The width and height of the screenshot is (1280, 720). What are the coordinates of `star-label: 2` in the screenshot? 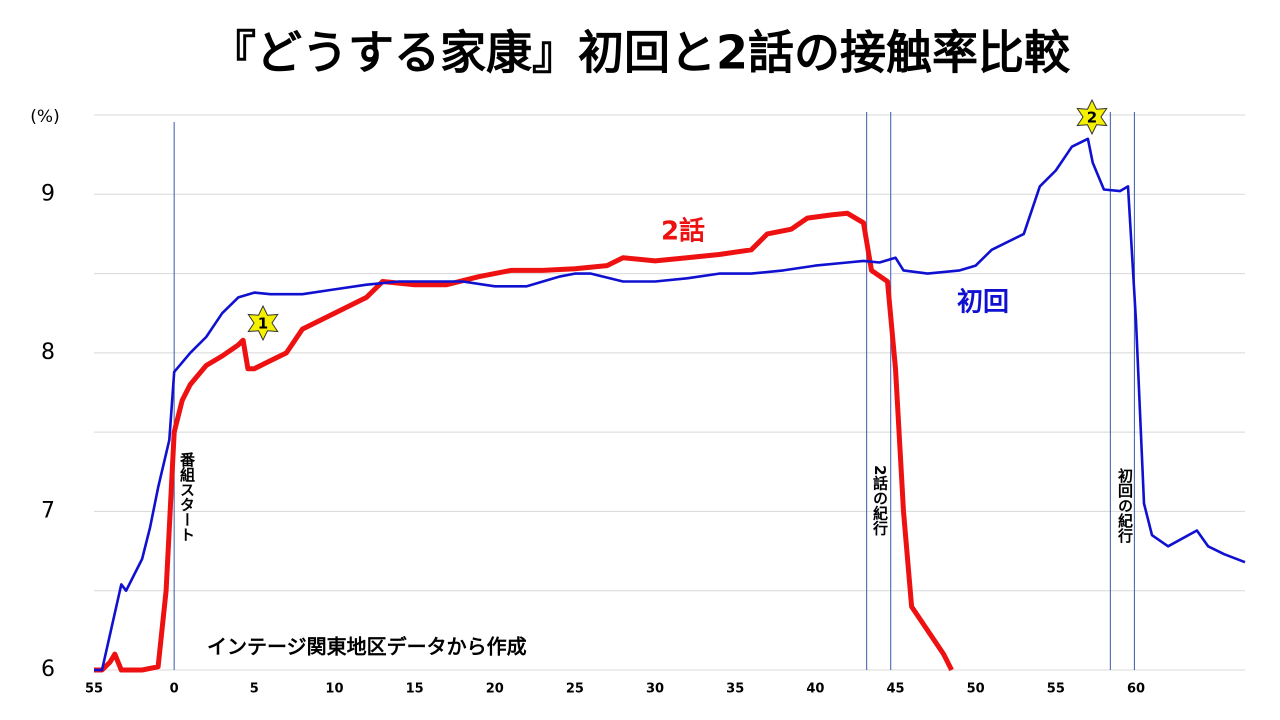 It's located at (1092, 118).